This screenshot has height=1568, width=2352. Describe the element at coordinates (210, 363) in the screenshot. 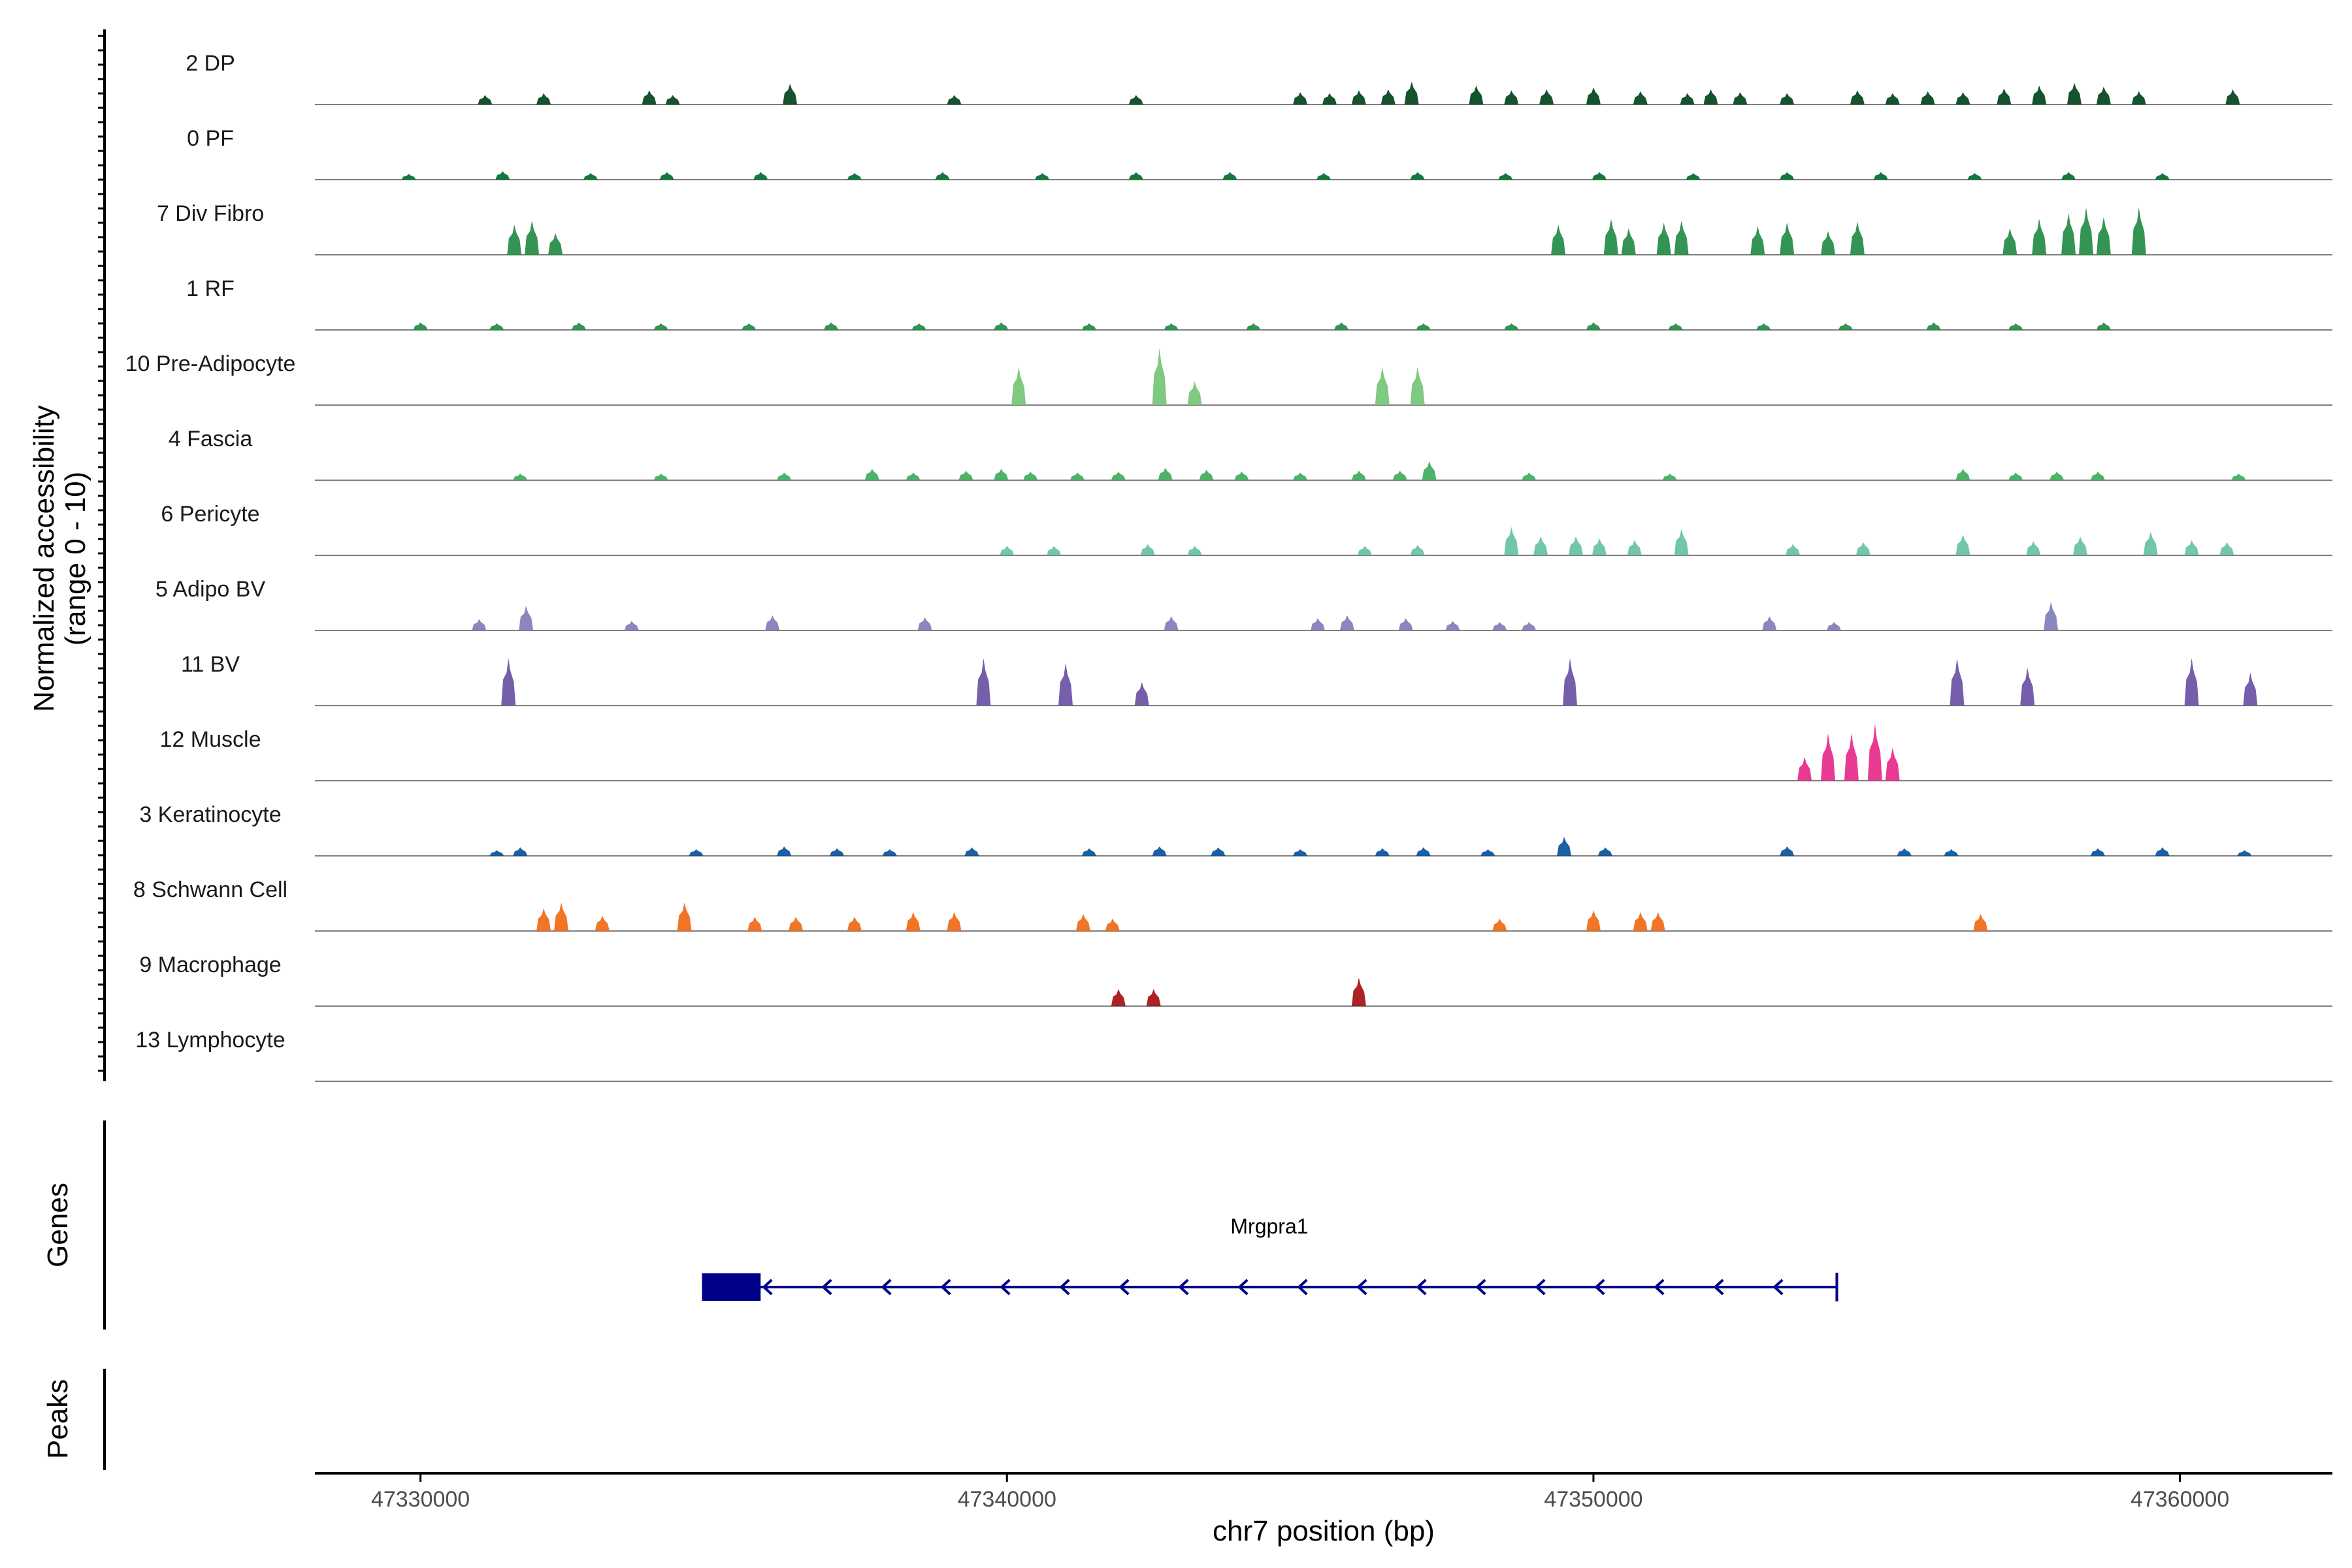

I see `track-label: 10 Pre-Adipocyte` at that location.